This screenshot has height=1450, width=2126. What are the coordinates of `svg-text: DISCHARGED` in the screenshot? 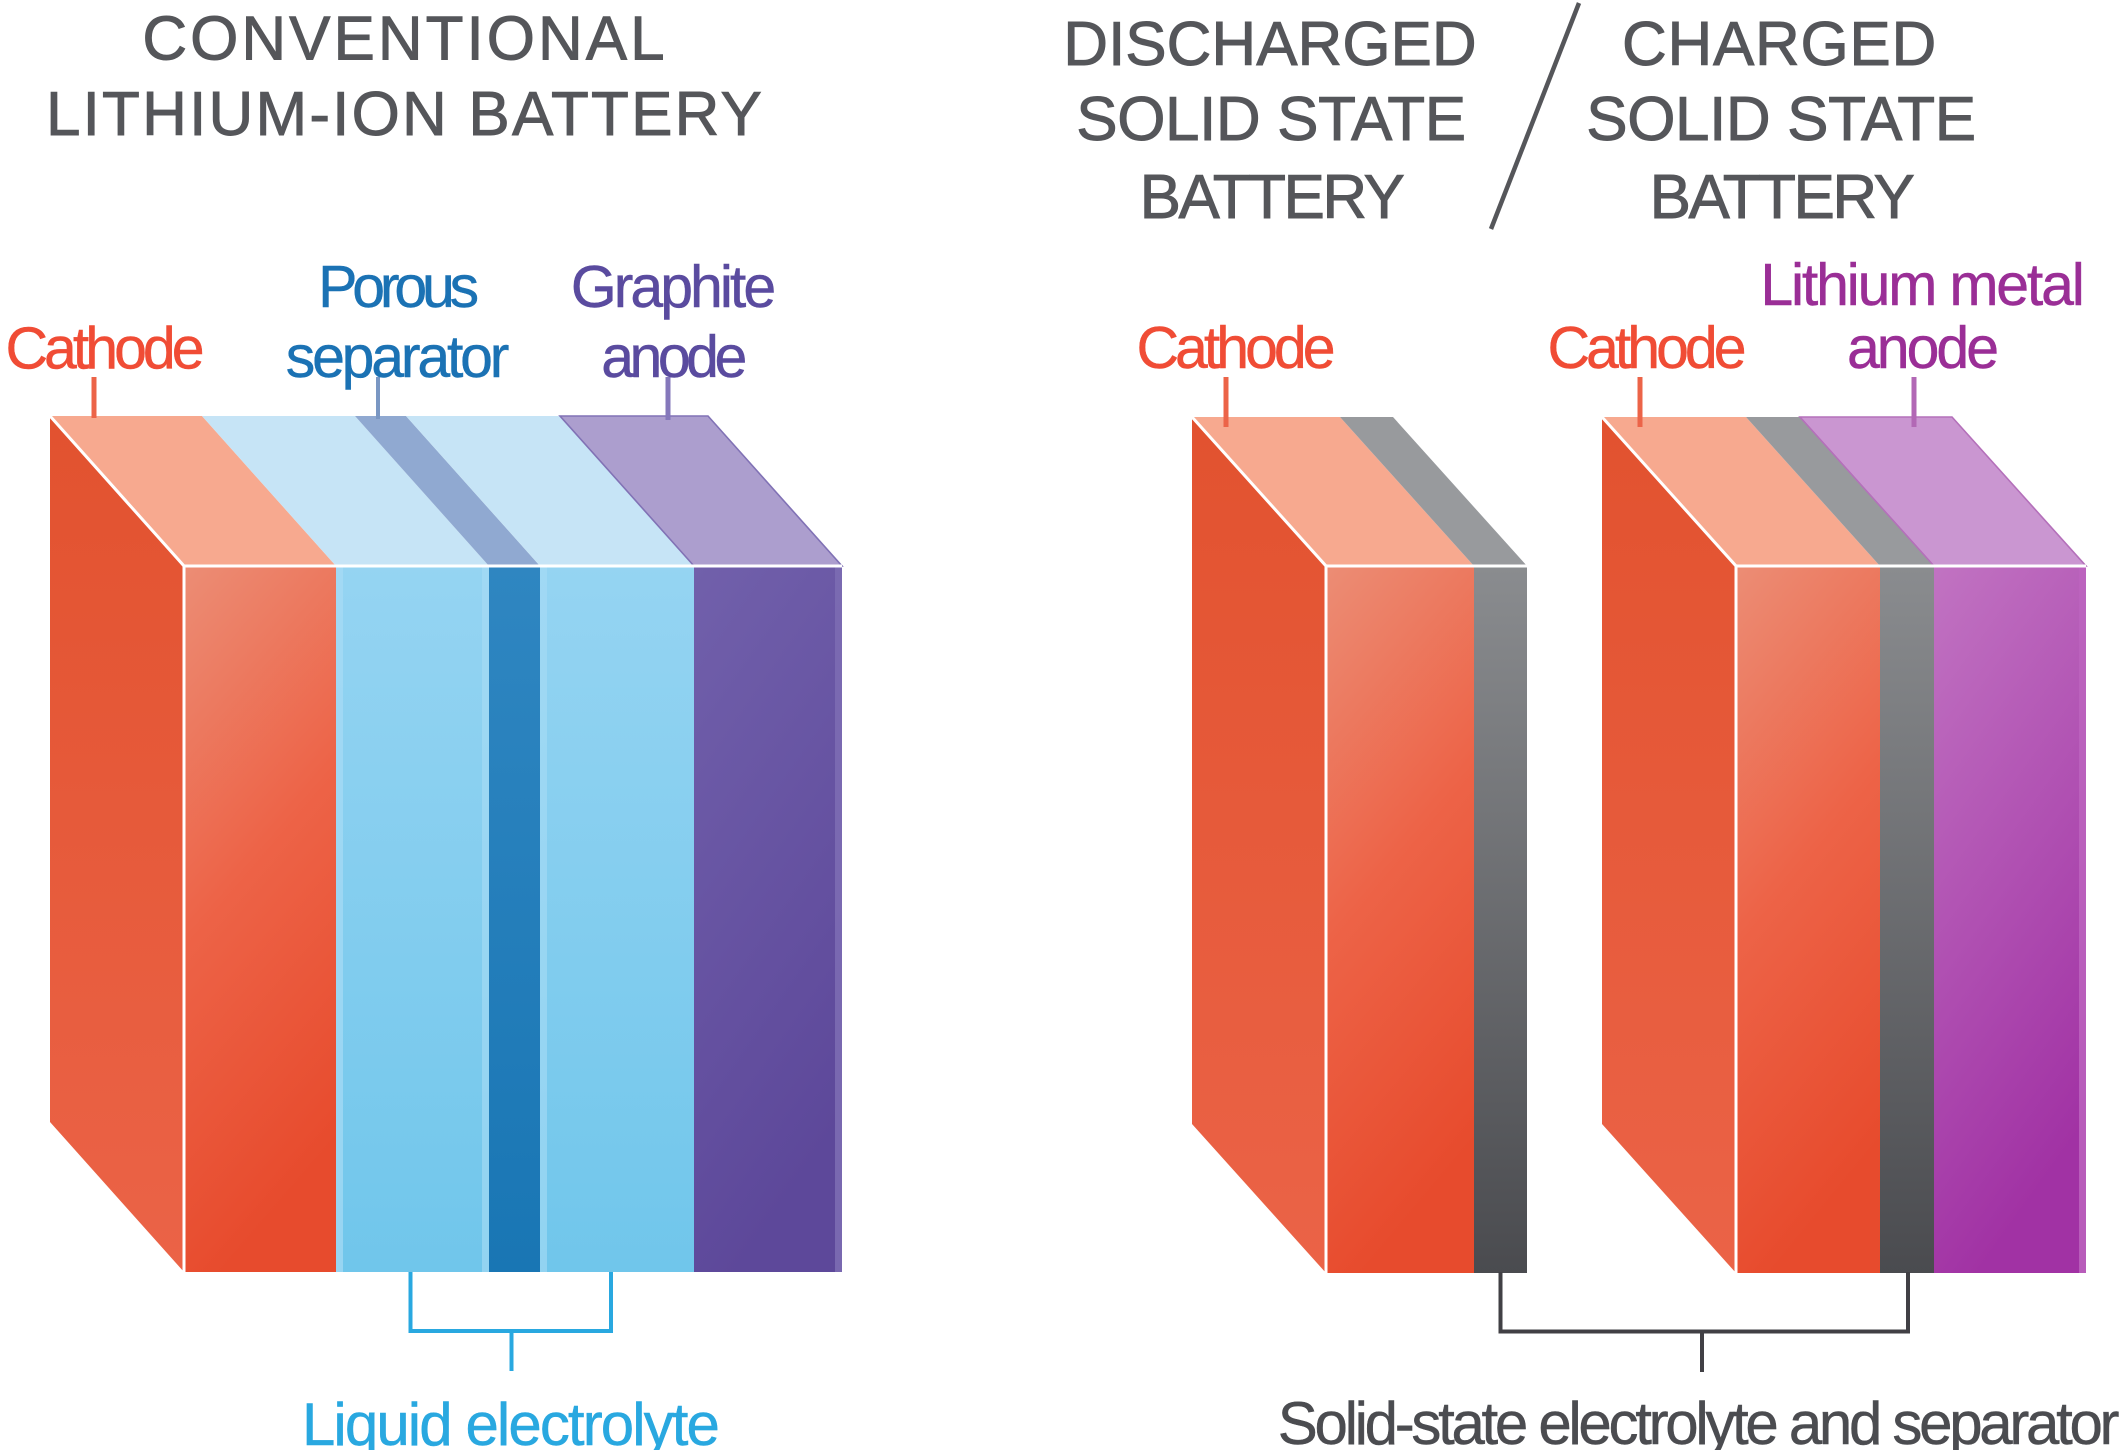 It's located at (1269, 44).